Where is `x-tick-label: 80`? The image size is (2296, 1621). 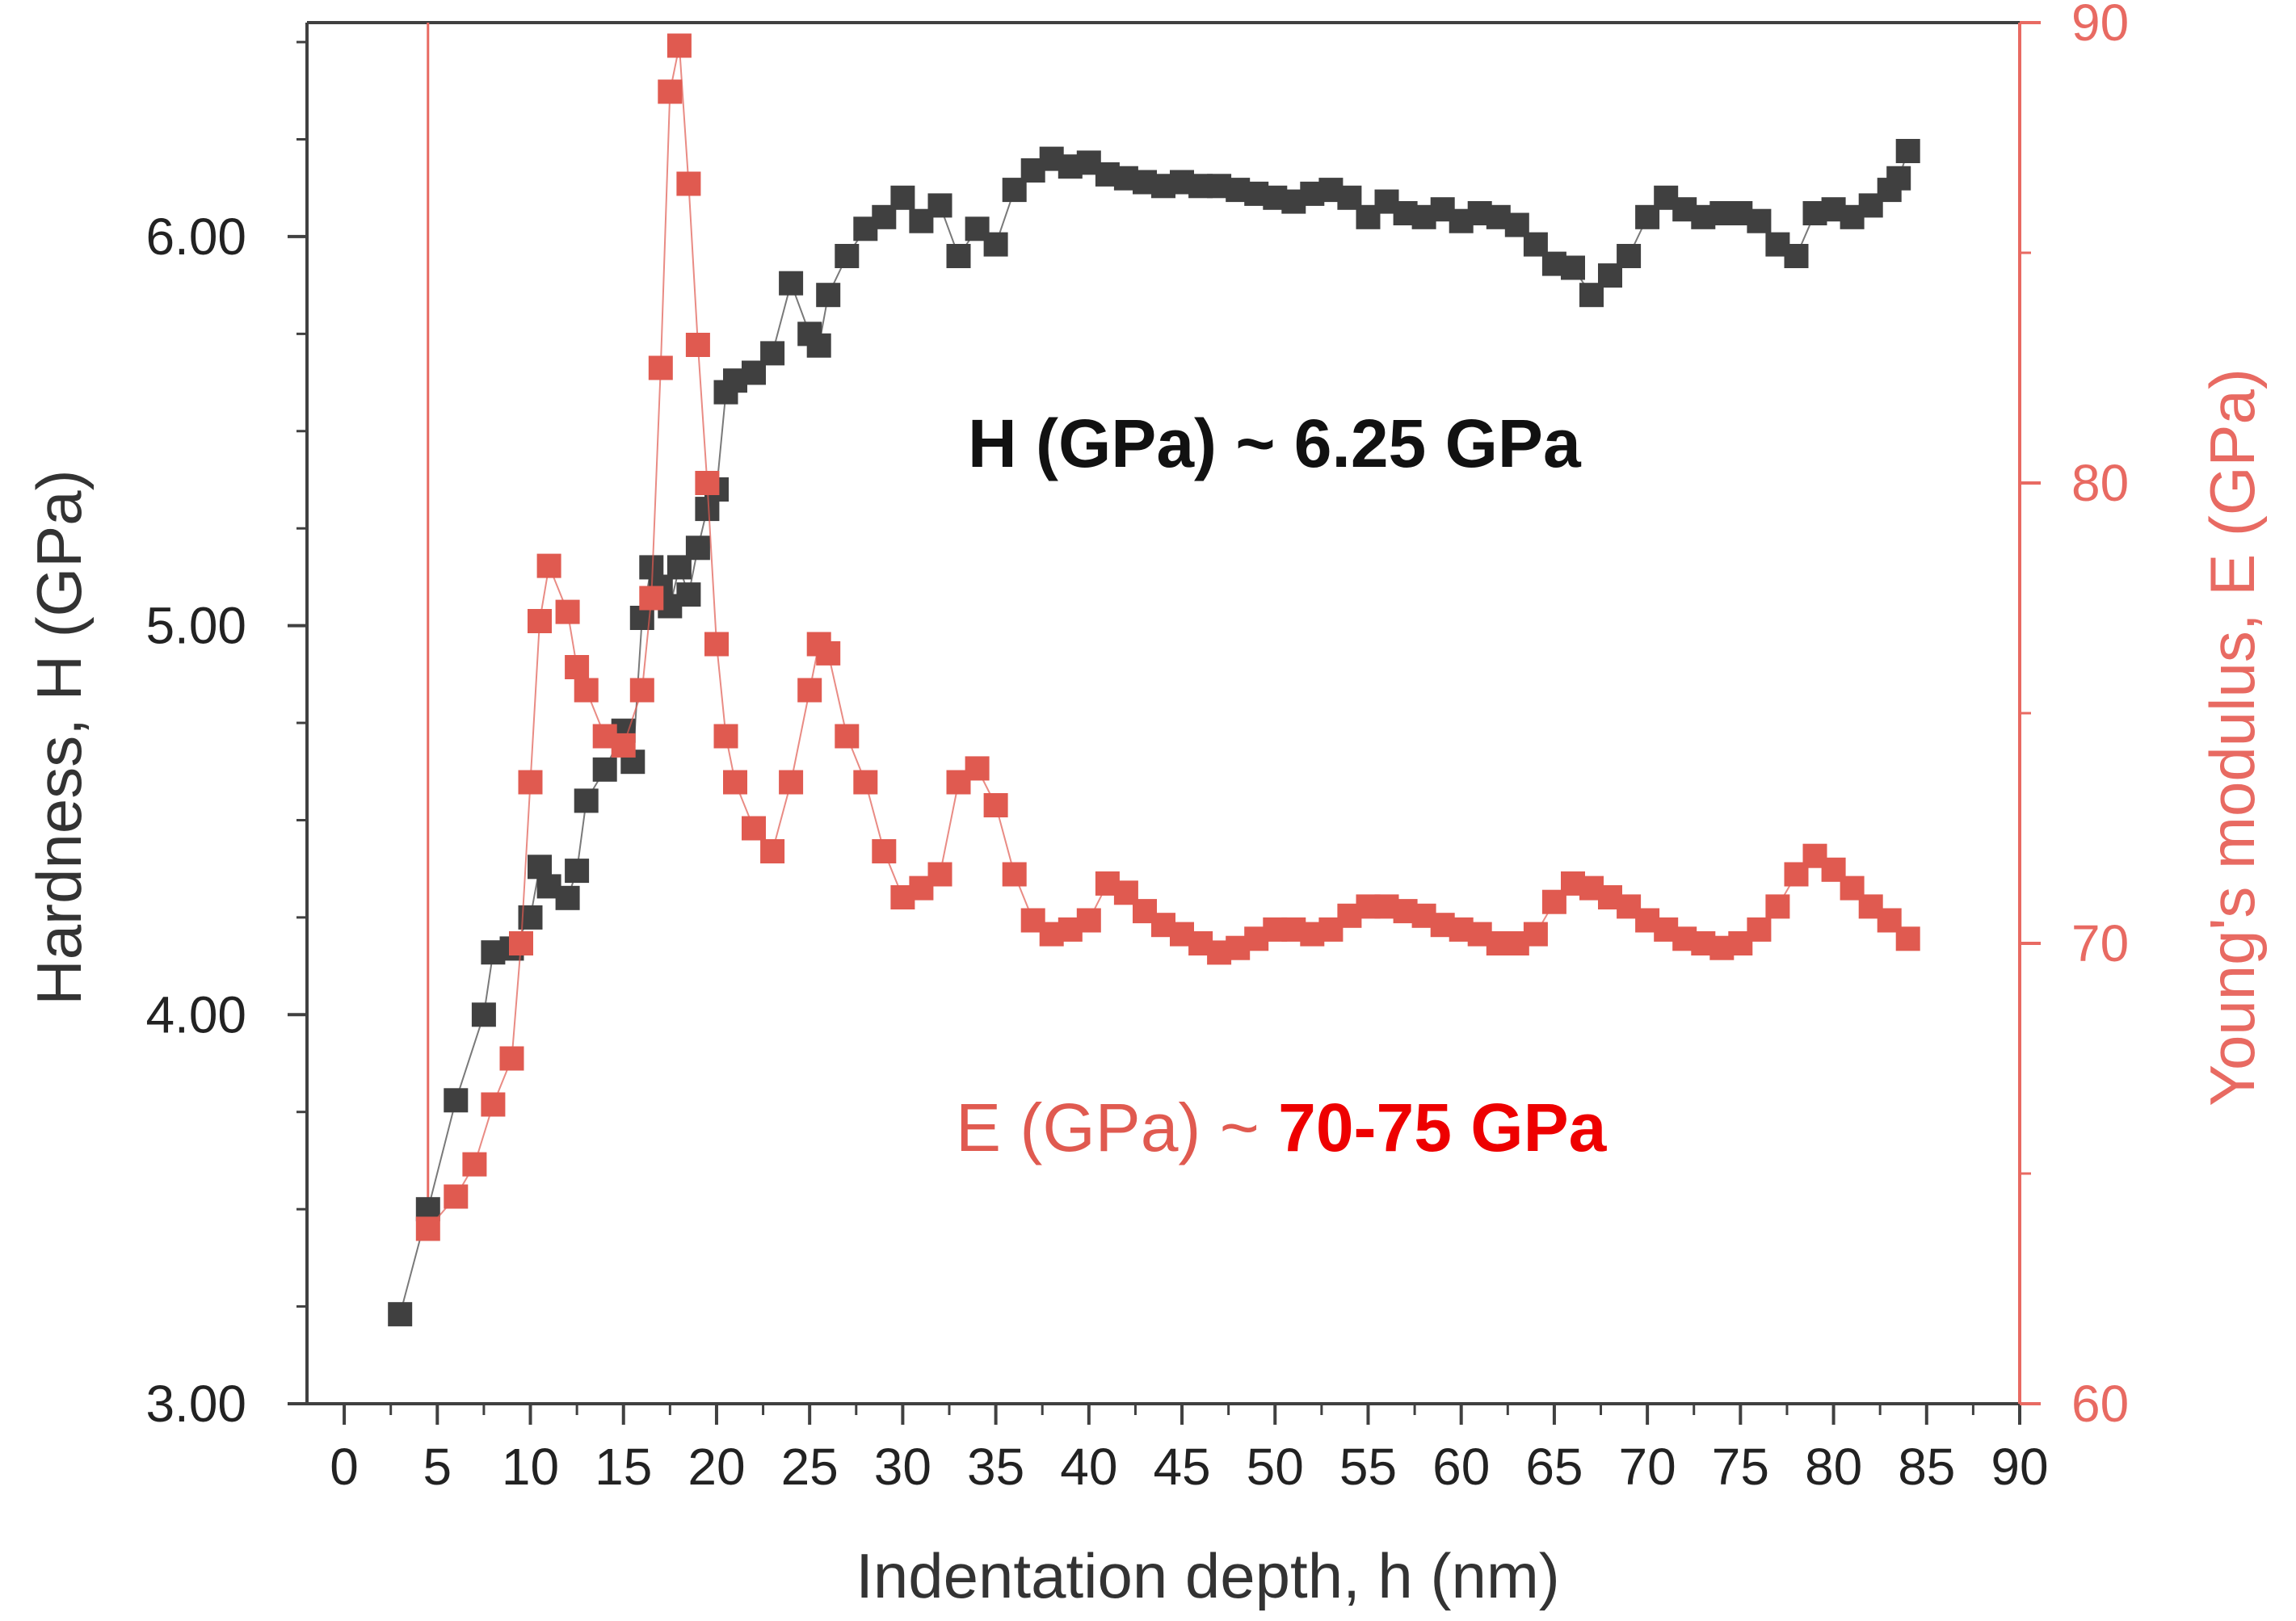
x-tick-label: 80 is located at coordinates (1833, 1467).